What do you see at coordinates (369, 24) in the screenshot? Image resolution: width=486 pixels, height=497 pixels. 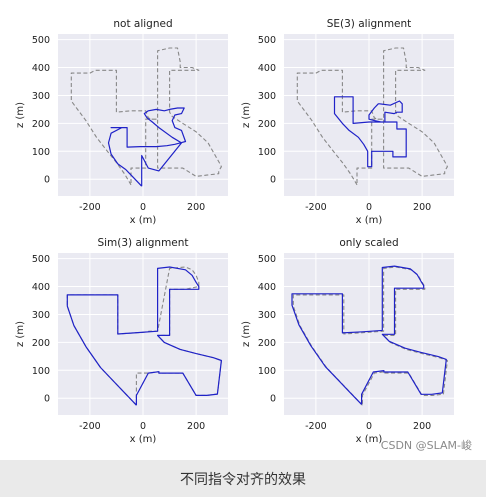 I see `panel-title: SE(3) alignment` at bounding box center [369, 24].